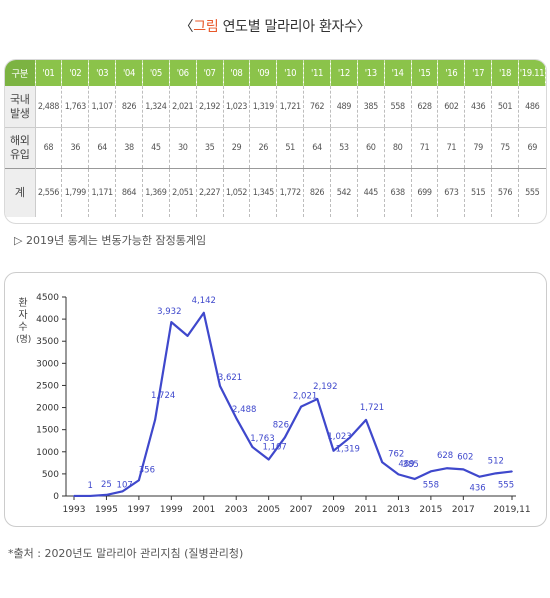  I want to click on title-text: 연도별 말라리아 환자수, so click(287, 27).